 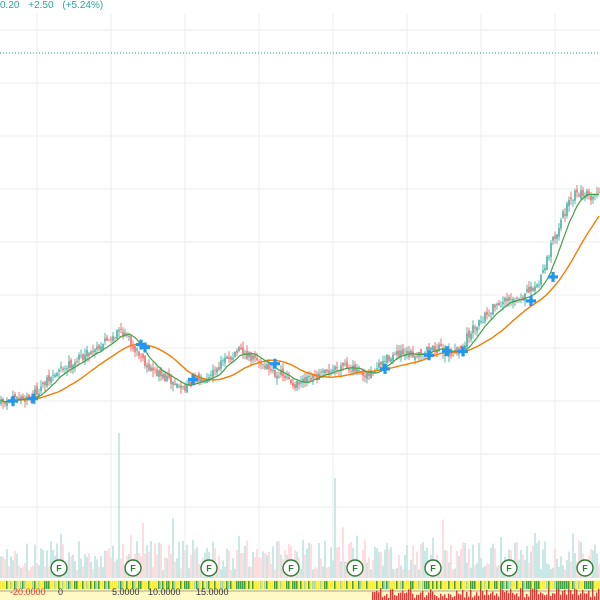 I want to click on cross-marker-icon, so click(x=33, y=398).